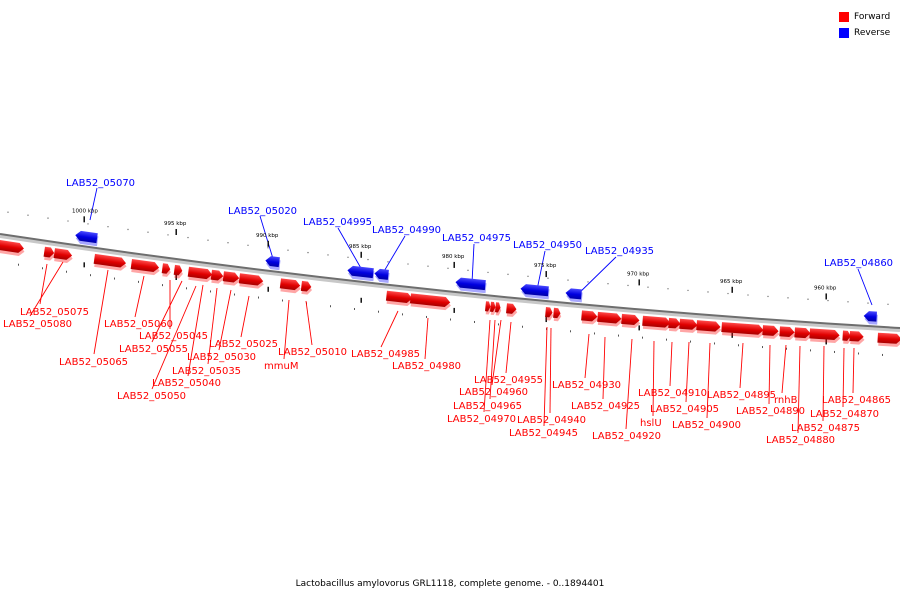  What do you see at coordinates (493, 392) in the screenshot?
I see `forward-gene-label: LAB52_04960` at bounding box center [493, 392].